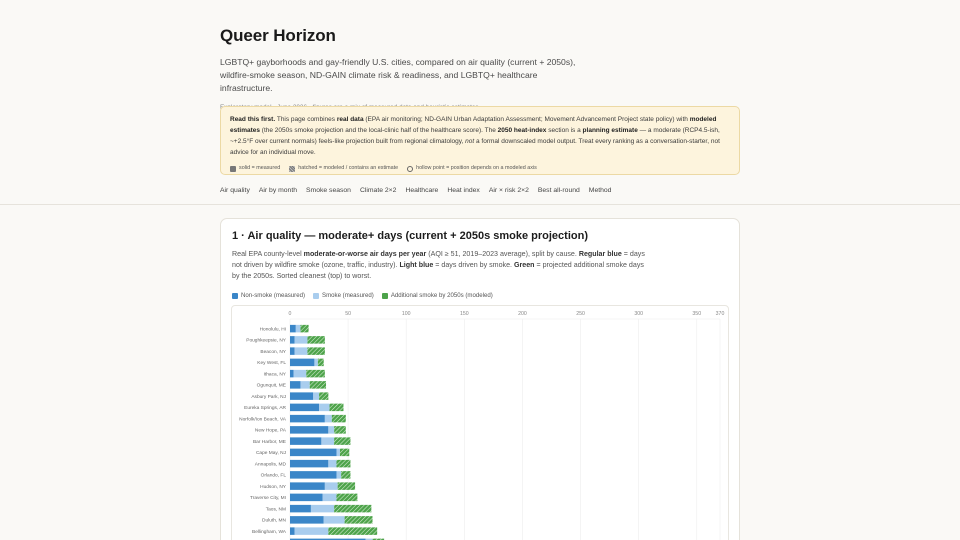 Image resolution: width=960 pixels, height=540 pixels. Describe the element at coordinates (292, 168) in the screenshot. I see `hatched-swatch-icon` at that location.